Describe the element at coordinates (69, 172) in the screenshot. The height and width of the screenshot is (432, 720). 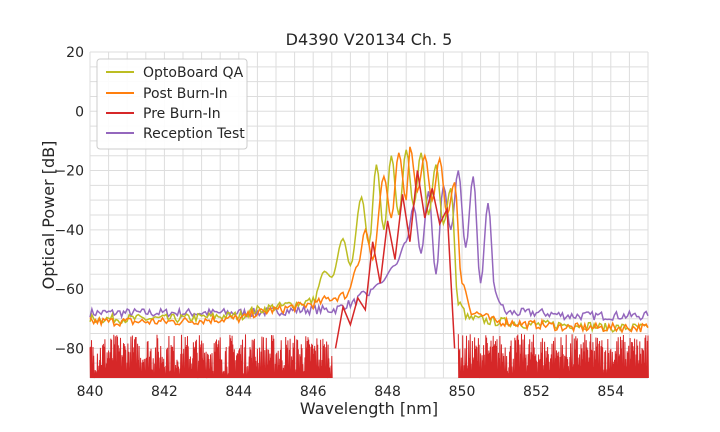
I see `y-tick-label: −20` at that location.